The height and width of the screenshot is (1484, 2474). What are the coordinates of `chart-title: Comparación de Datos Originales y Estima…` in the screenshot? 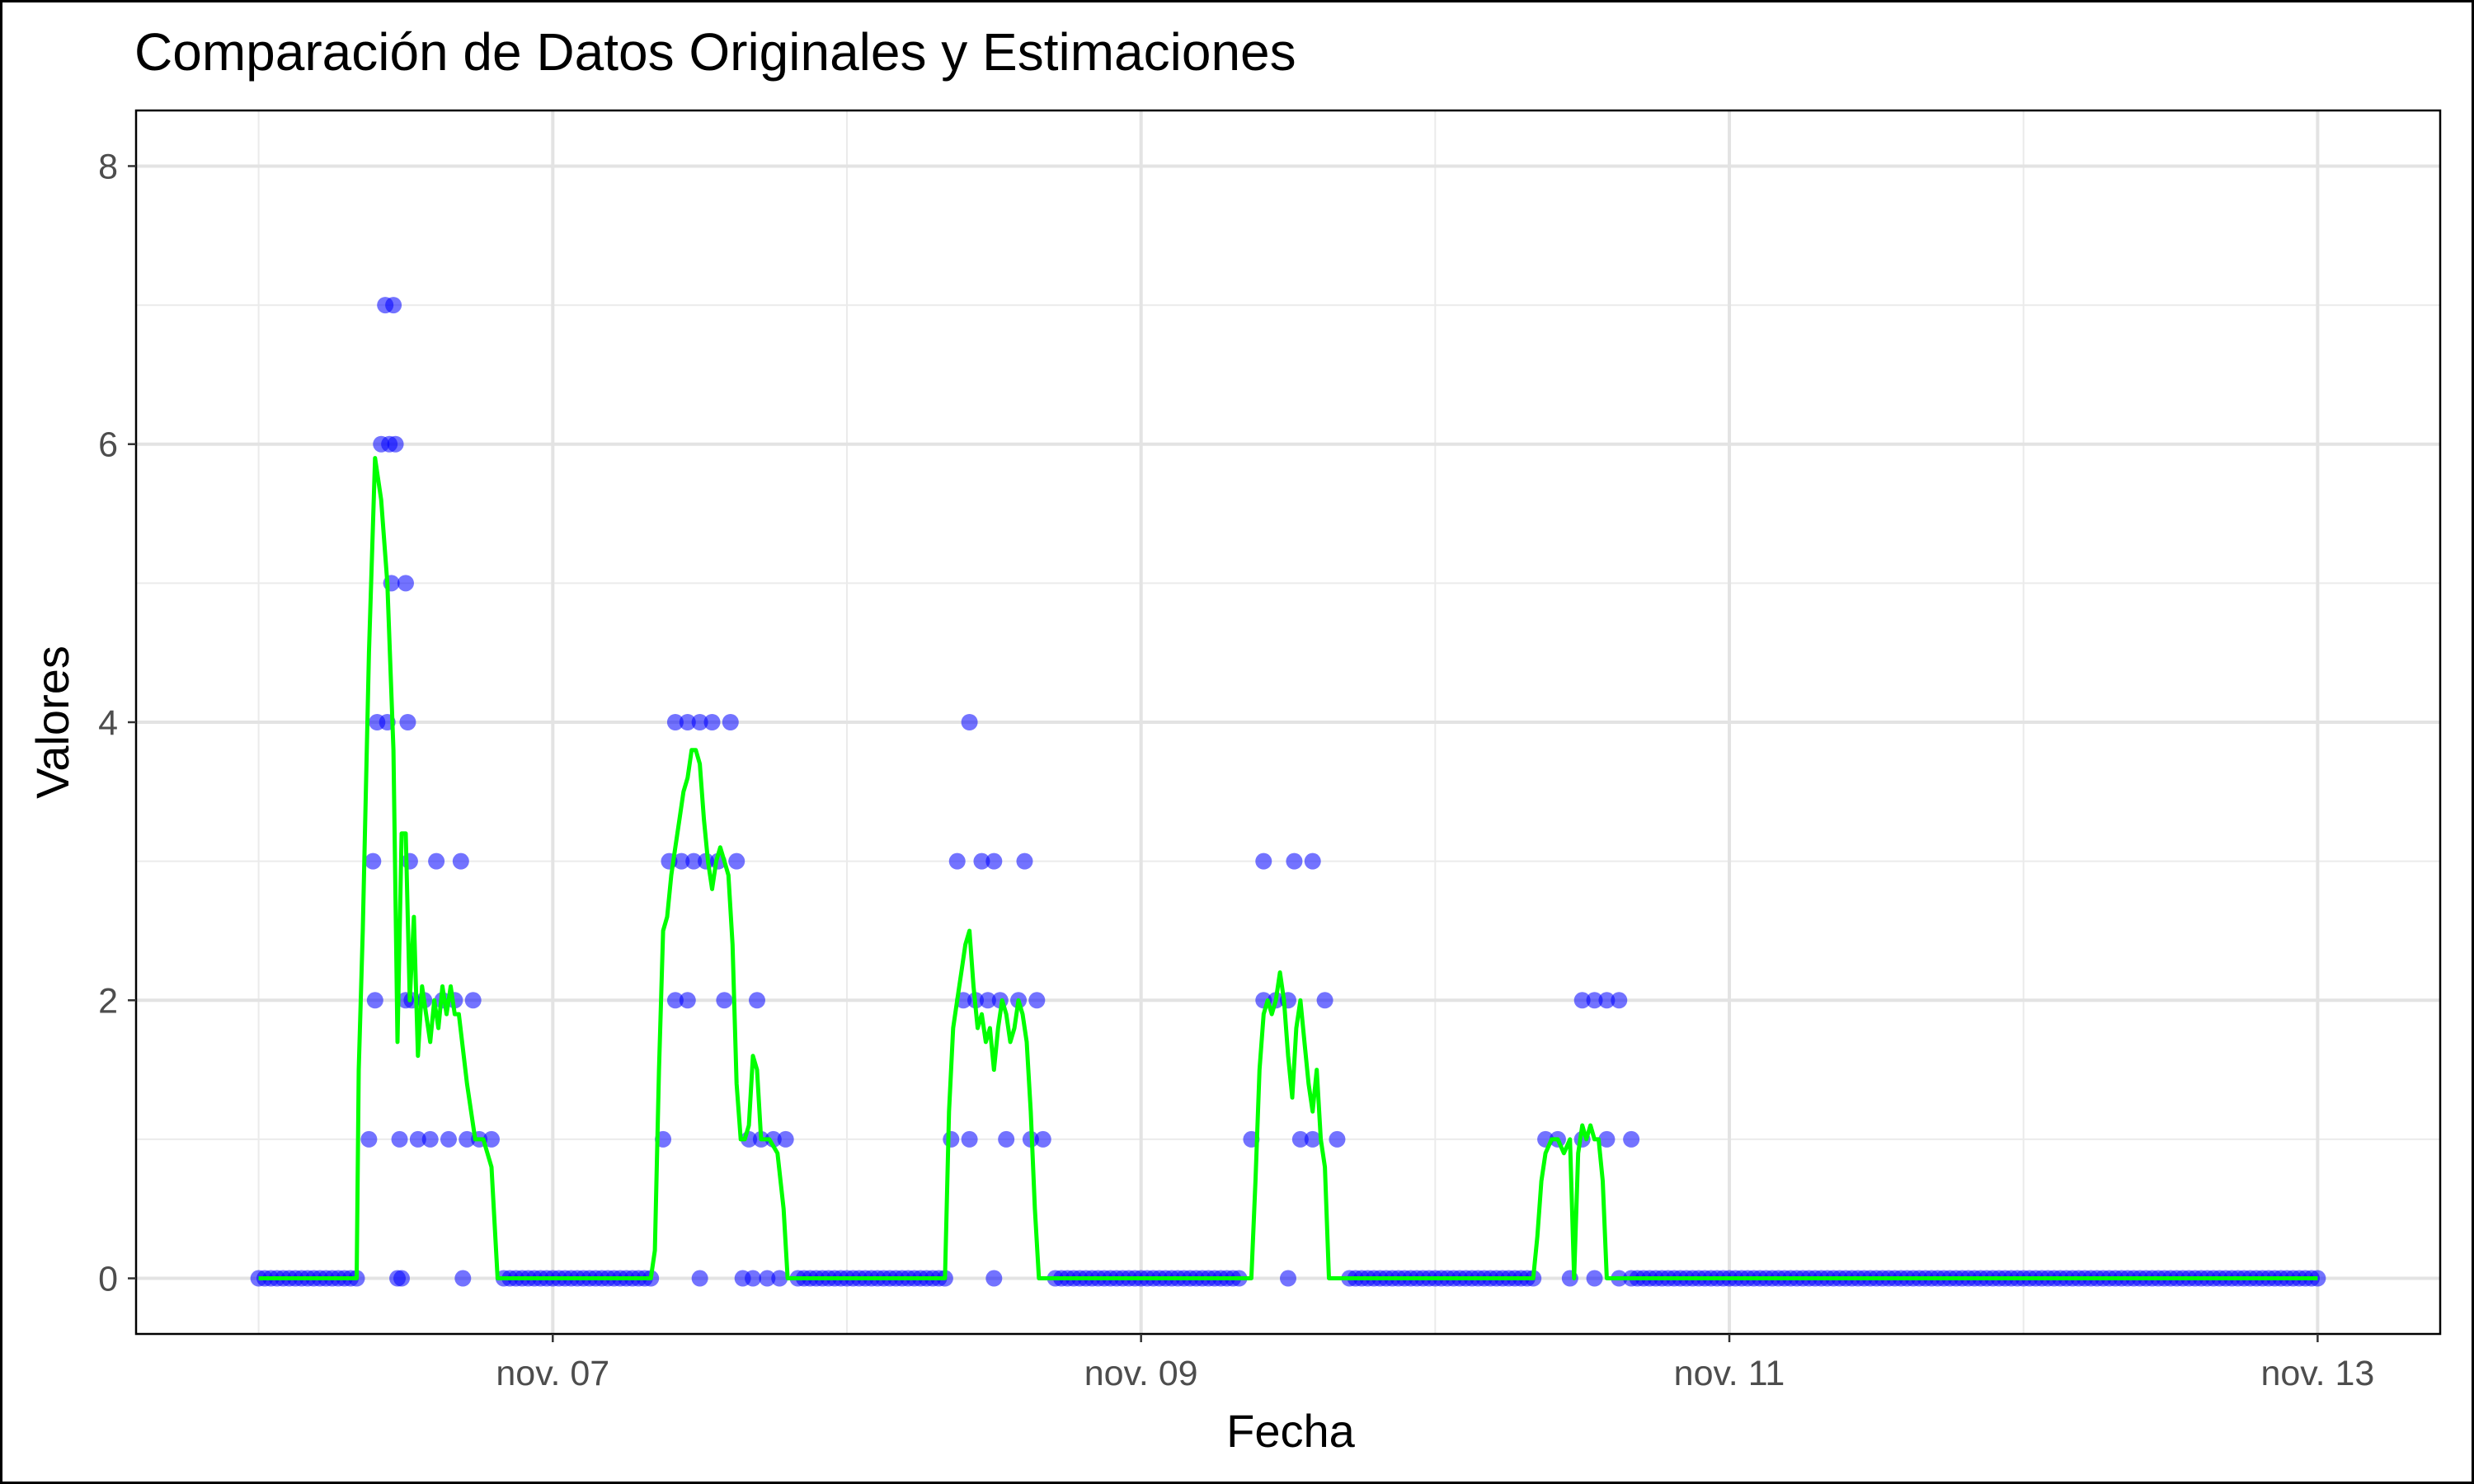 It's located at (715, 52).